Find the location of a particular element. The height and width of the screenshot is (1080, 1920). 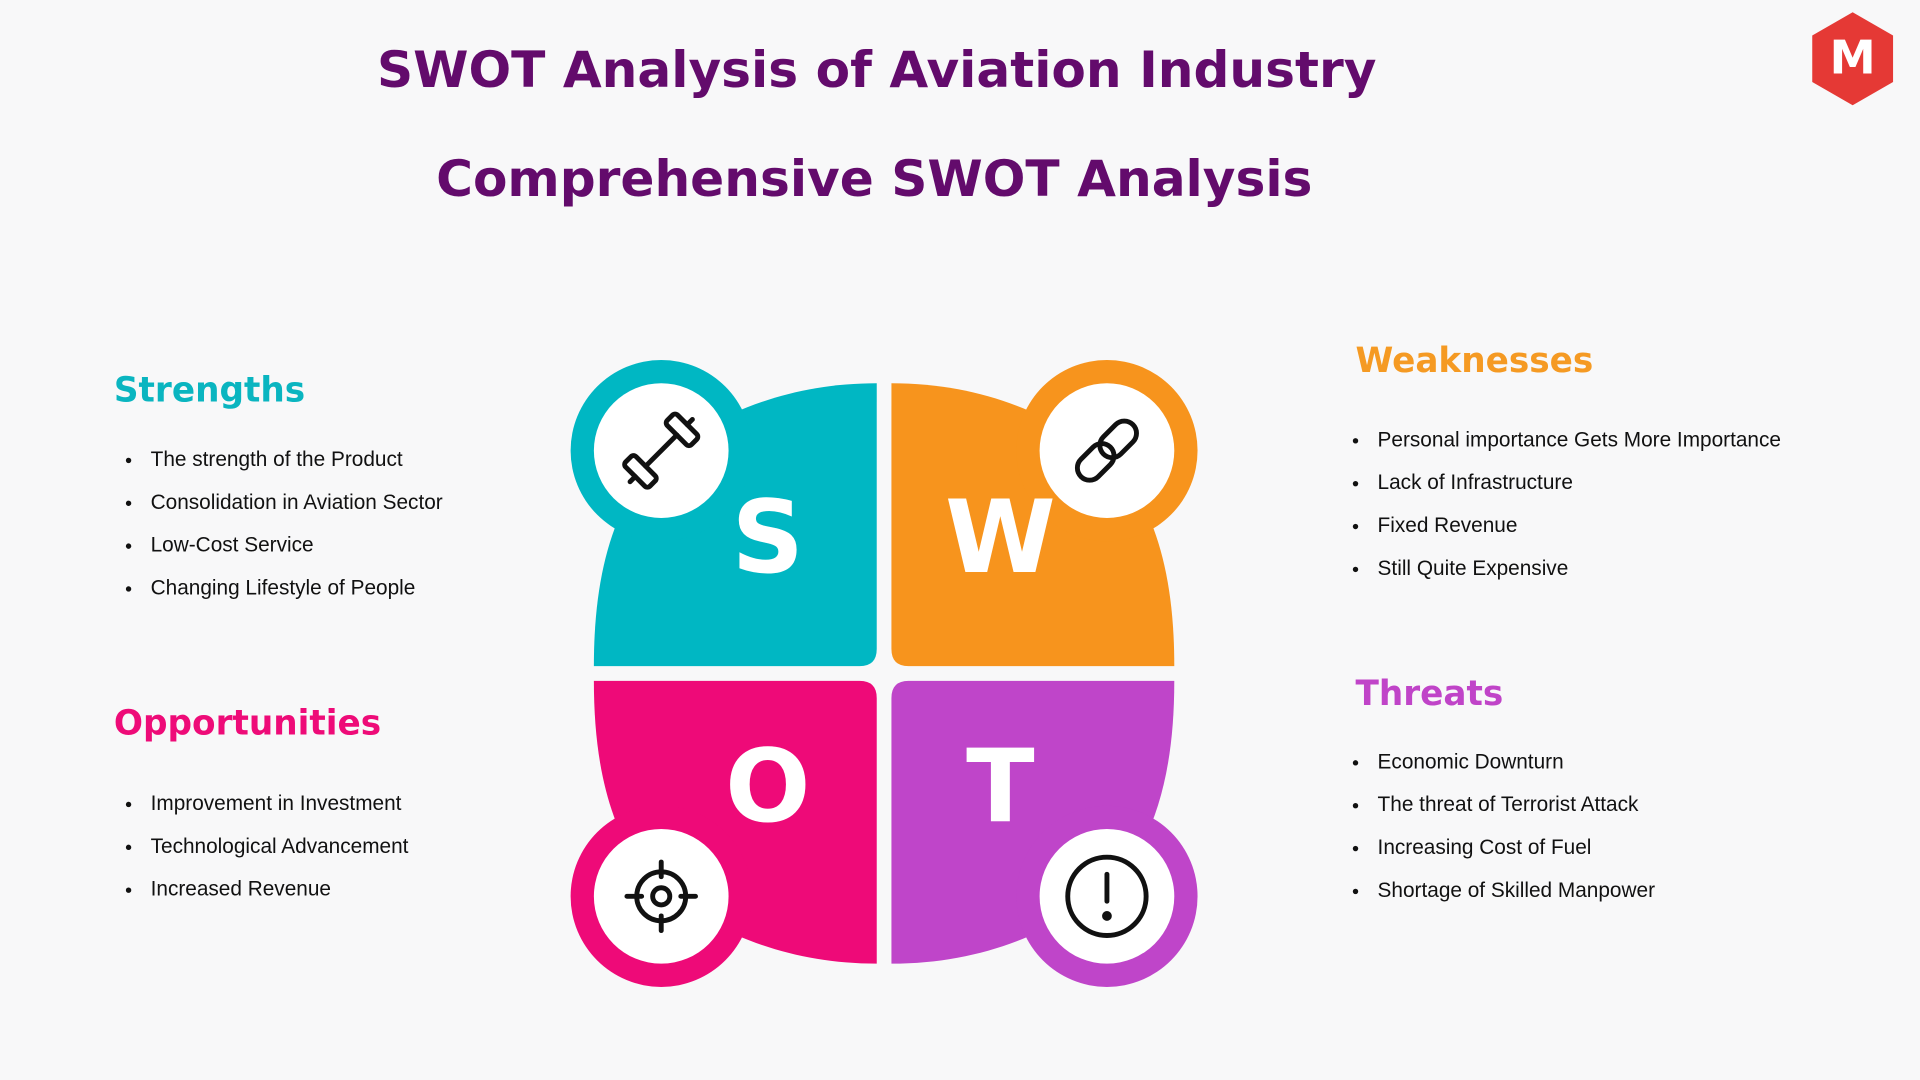

list-item: Technological Advancement is located at coordinates (280, 846).